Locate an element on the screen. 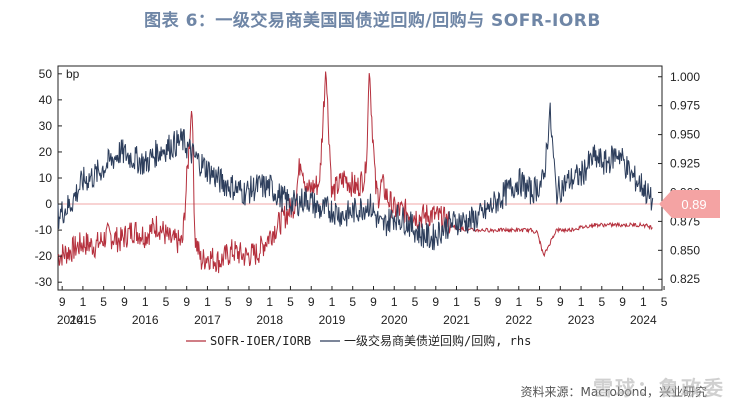 This screenshot has height=413, width=745. x-year-label: 2016 is located at coordinates (145, 320).